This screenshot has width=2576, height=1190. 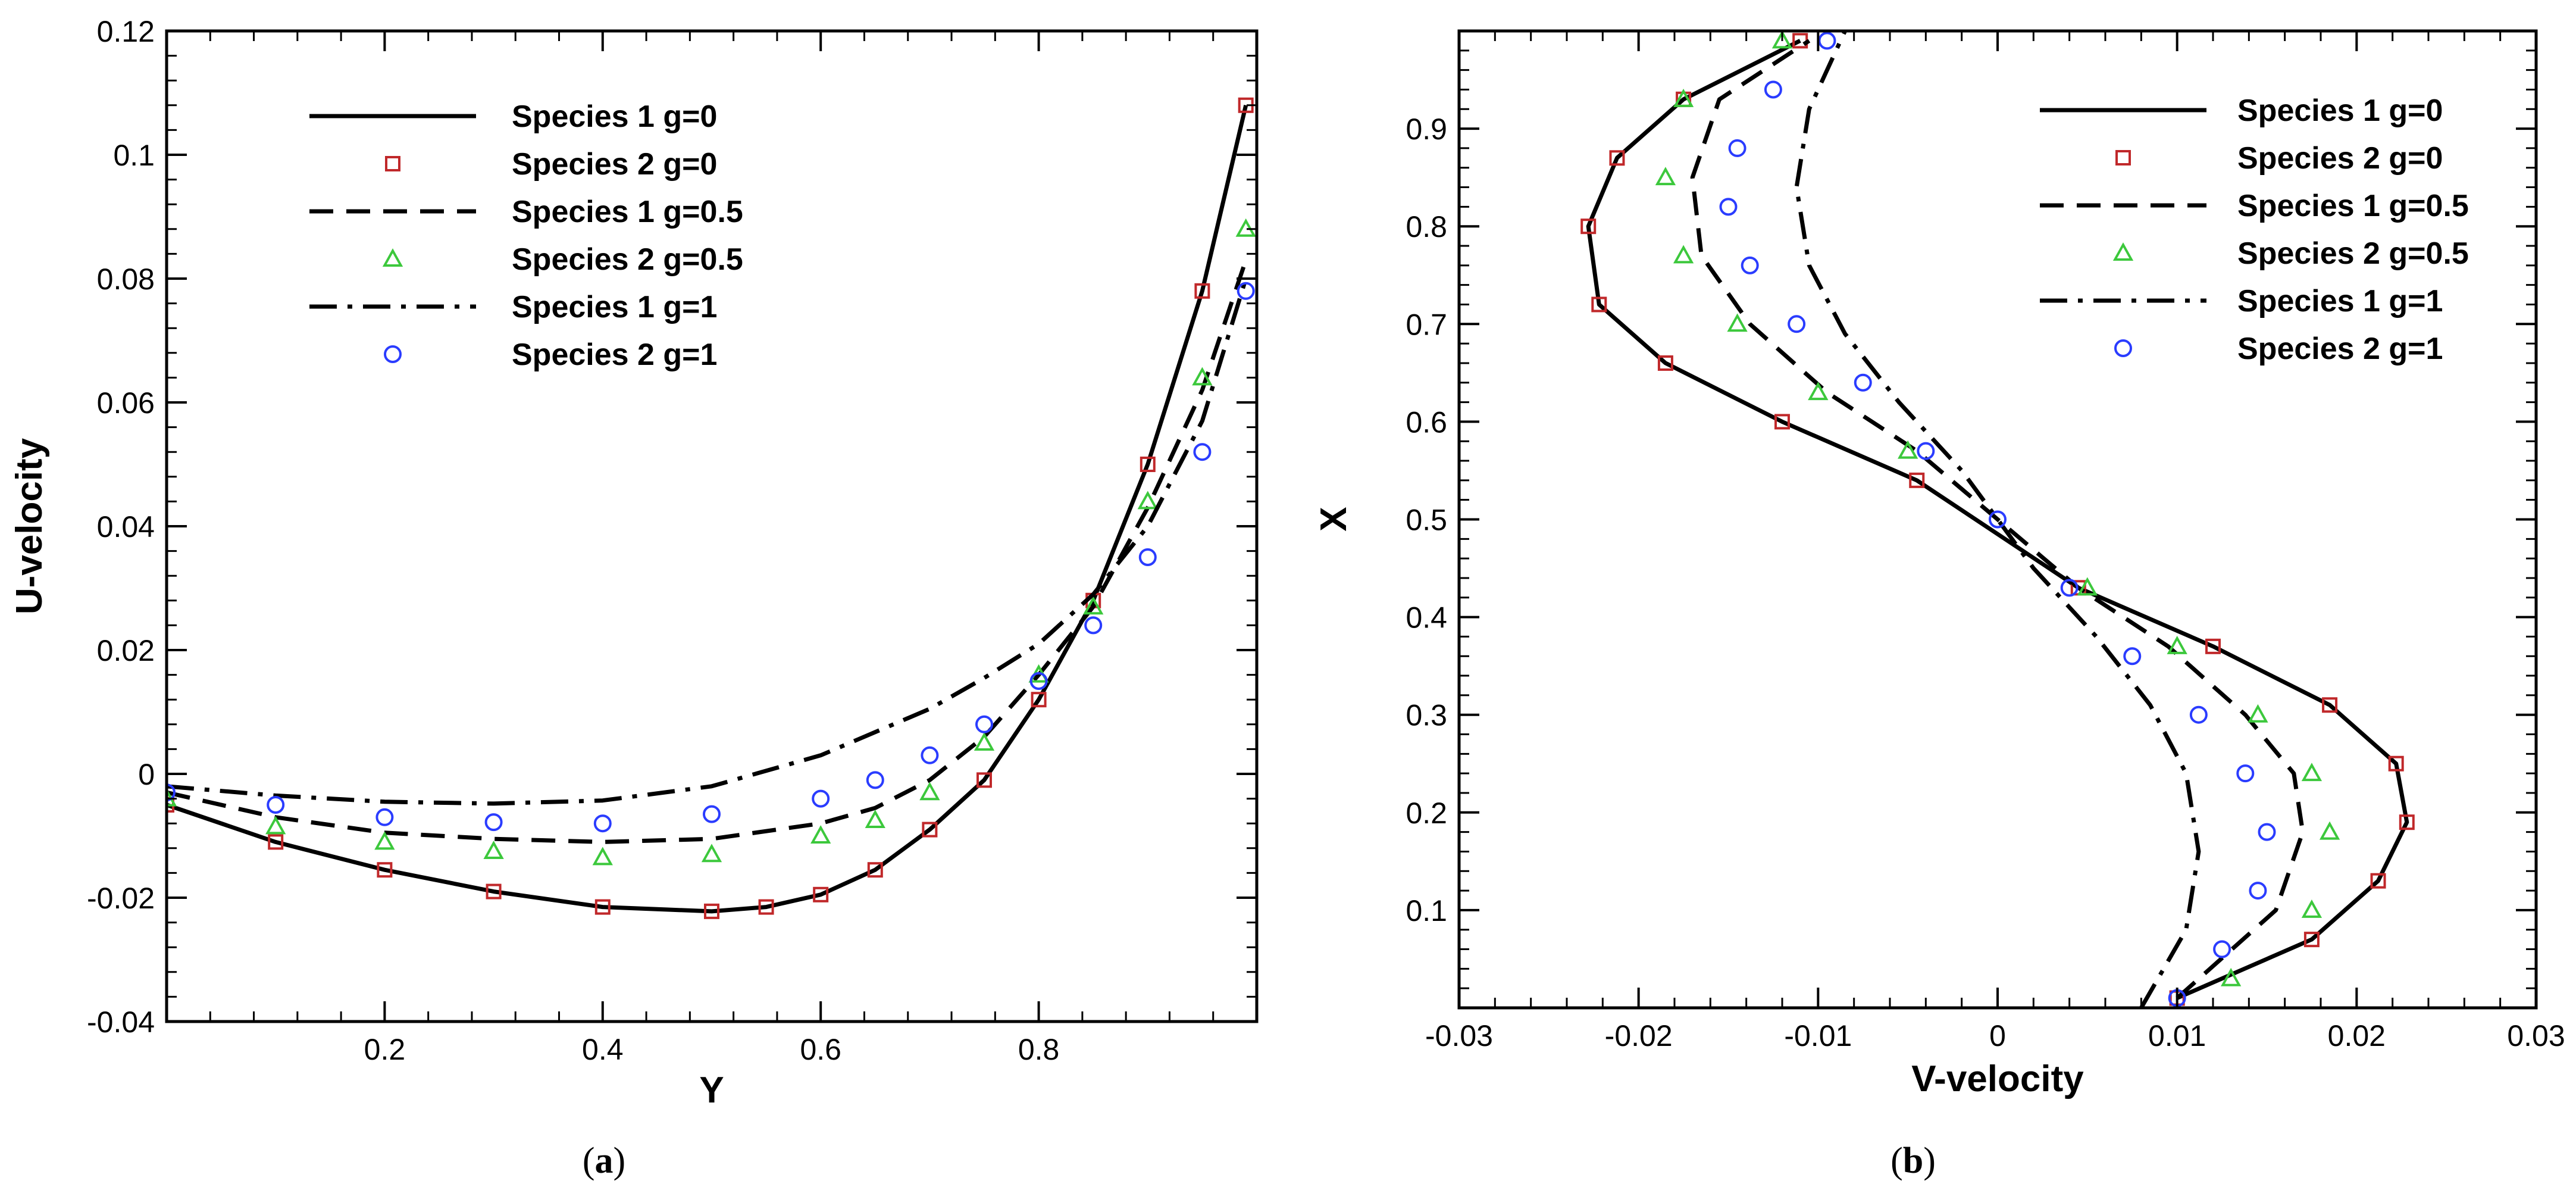 I want to click on x-tick-label: 0.02, so click(x=2357, y=1035).